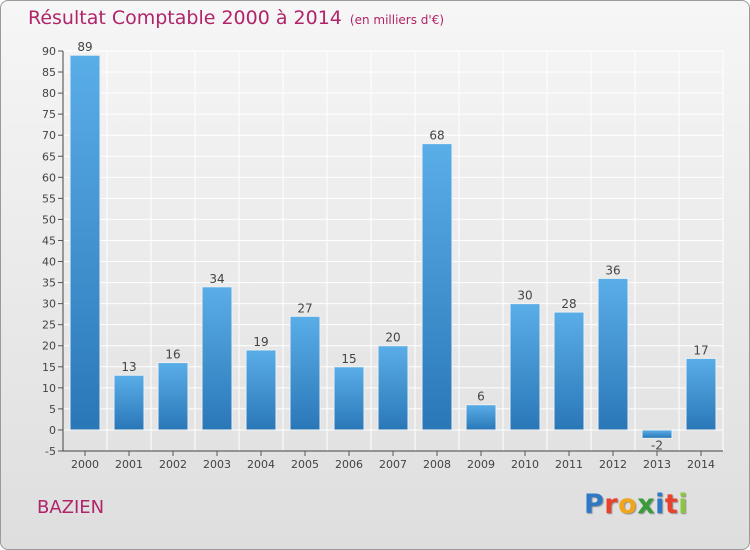 Image resolution: width=750 pixels, height=550 pixels. I want to click on logo-letter: o, so click(628, 504).